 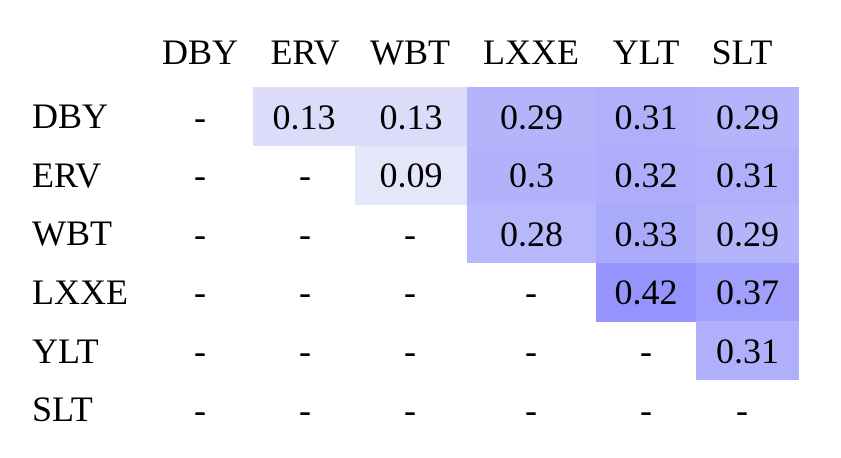 I want to click on empty-cell-ylt-dby: -, so click(x=200, y=350).